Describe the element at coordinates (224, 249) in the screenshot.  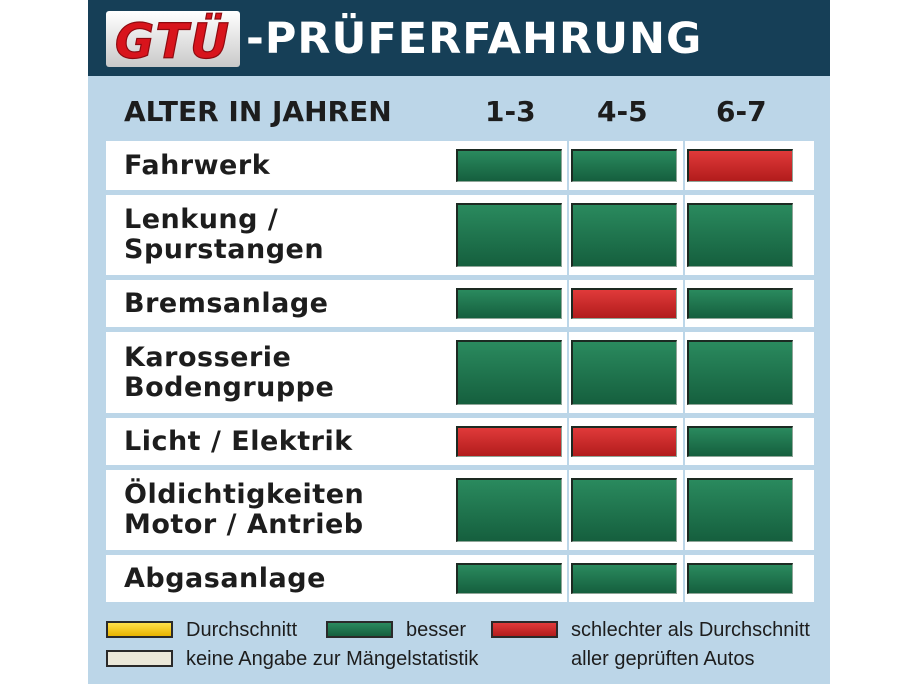
I see `row-label-line: Spurstangen` at that location.